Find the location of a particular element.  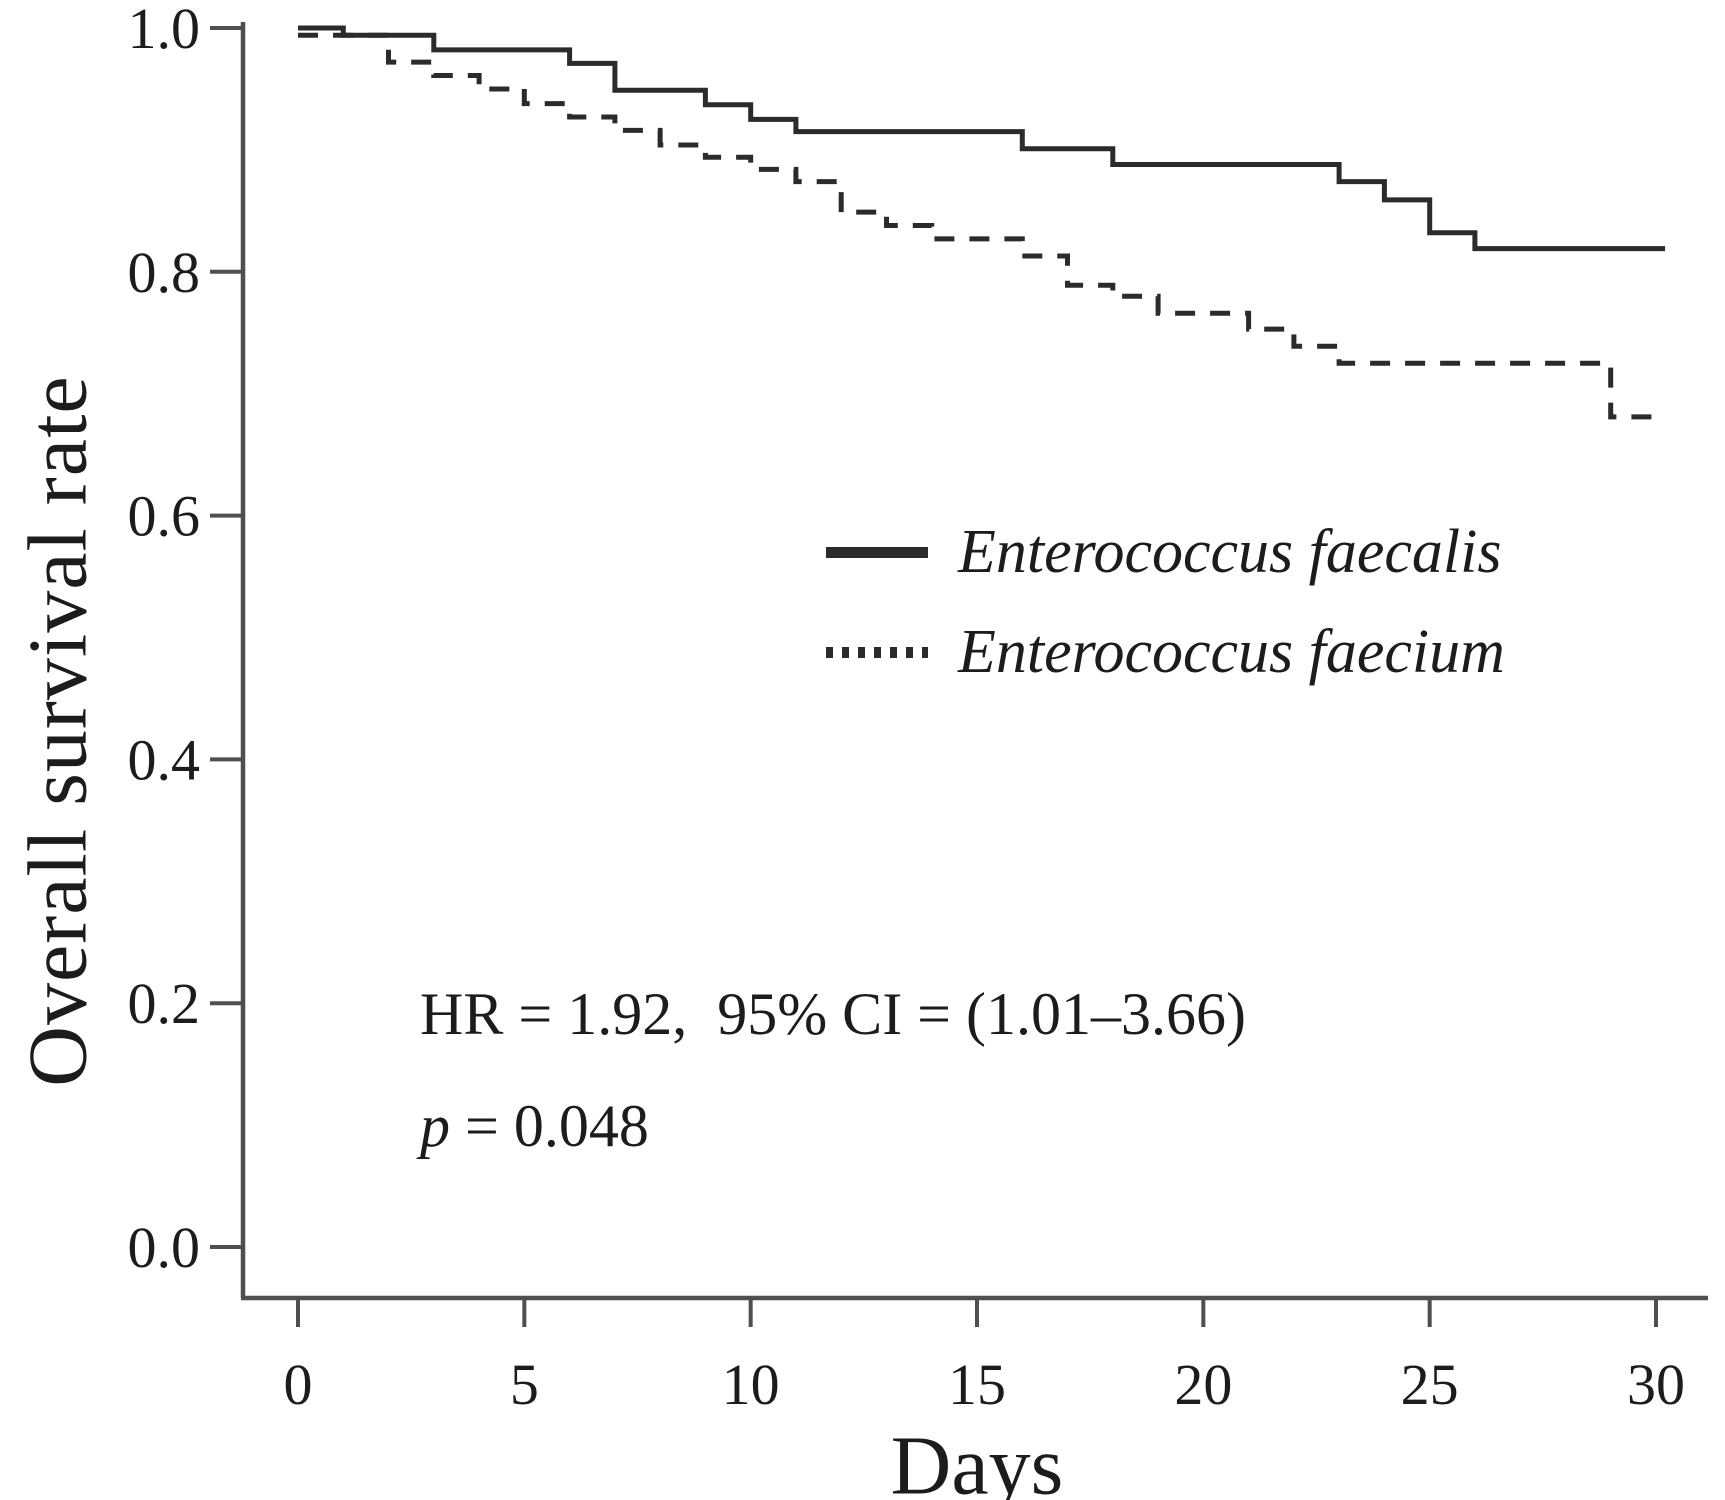

legend-label-faecalis: Enterococcus faecalis is located at coordinates (1230, 551).